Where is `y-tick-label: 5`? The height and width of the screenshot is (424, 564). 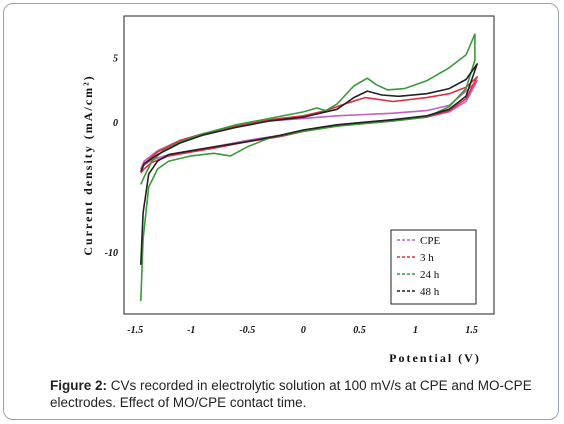 y-tick-label: 5 is located at coordinates (115, 58).